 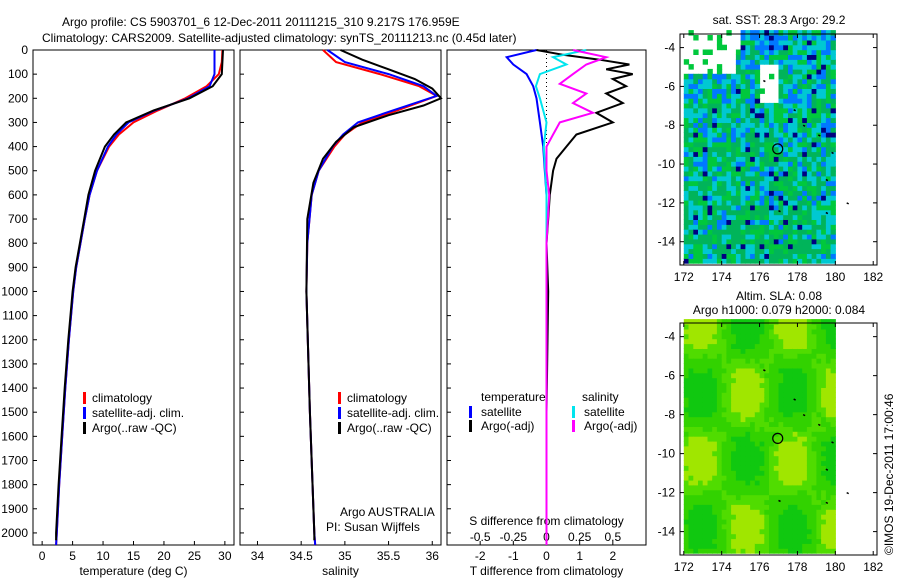 What do you see at coordinates (339, 413) in the screenshot?
I see `legend-swatch` at bounding box center [339, 413].